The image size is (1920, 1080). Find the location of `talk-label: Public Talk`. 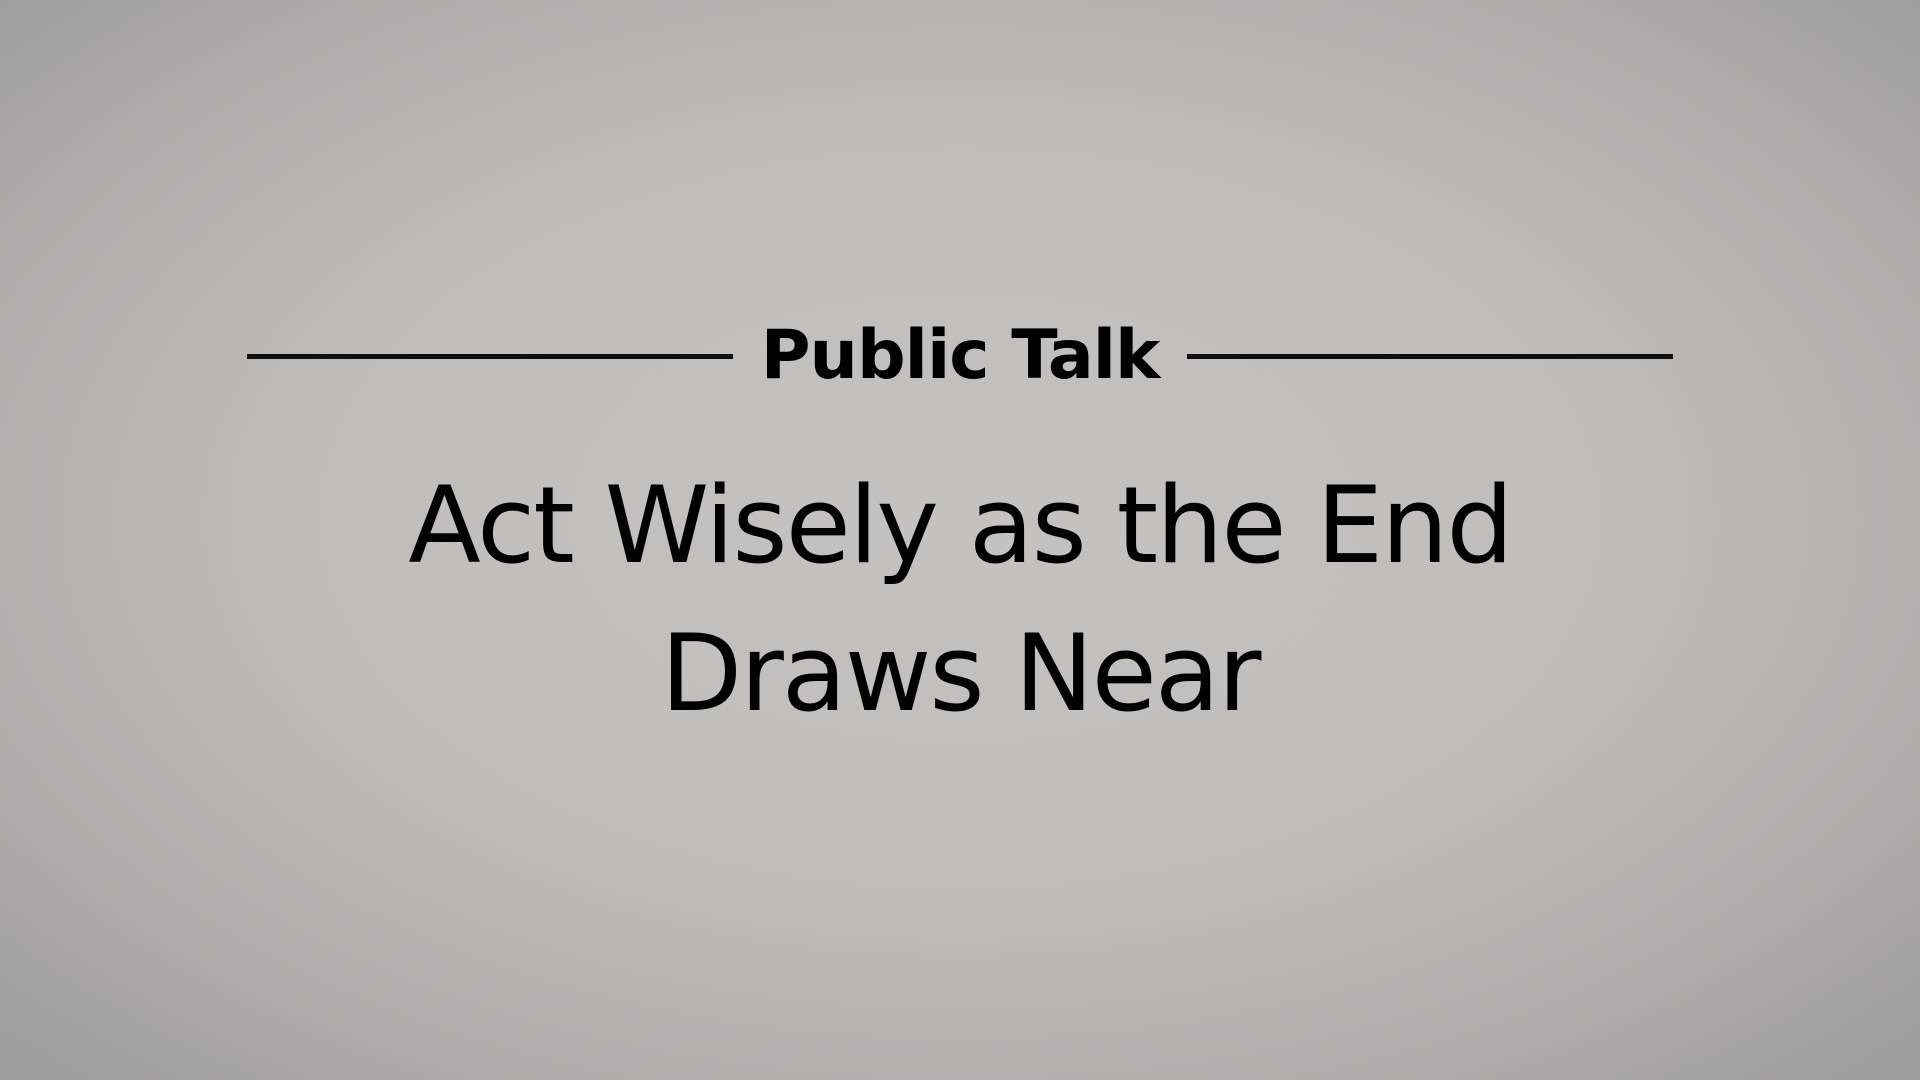

talk-label: Public Talk is located at coordinates (960, 355).